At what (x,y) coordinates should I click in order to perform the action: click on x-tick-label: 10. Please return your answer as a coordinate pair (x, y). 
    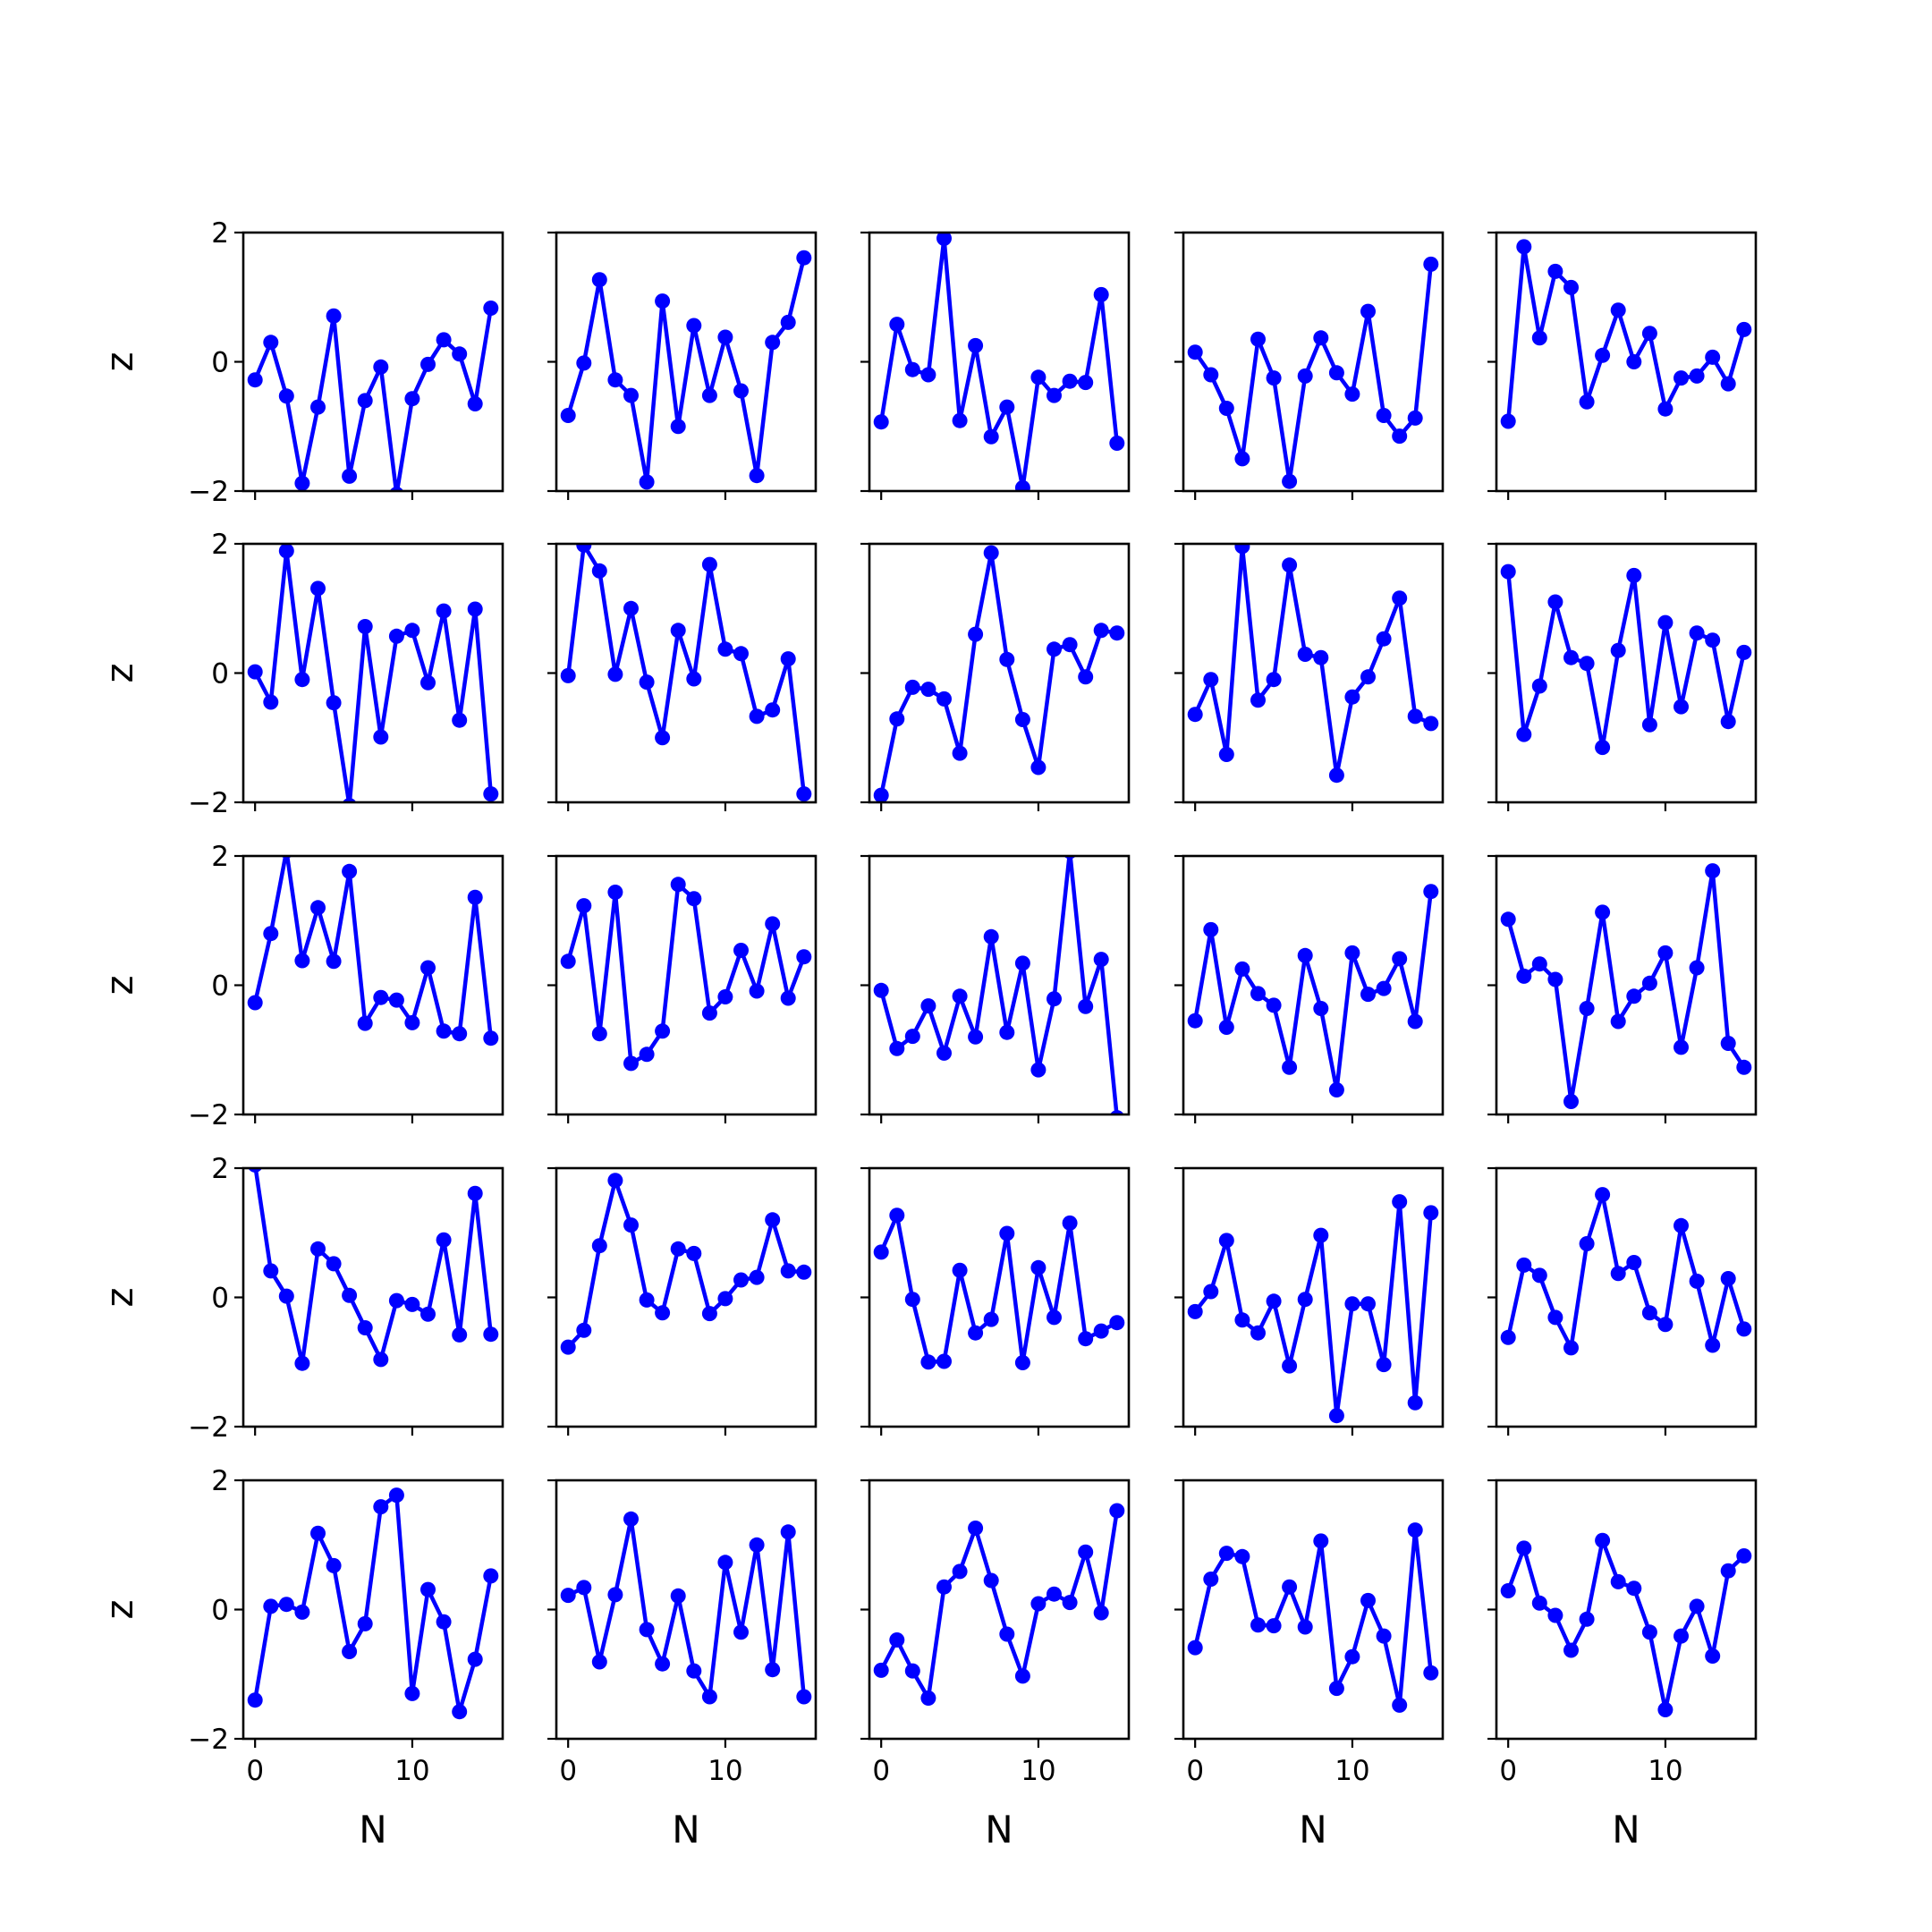
    Looking at the image, I should click on (411, 1771).